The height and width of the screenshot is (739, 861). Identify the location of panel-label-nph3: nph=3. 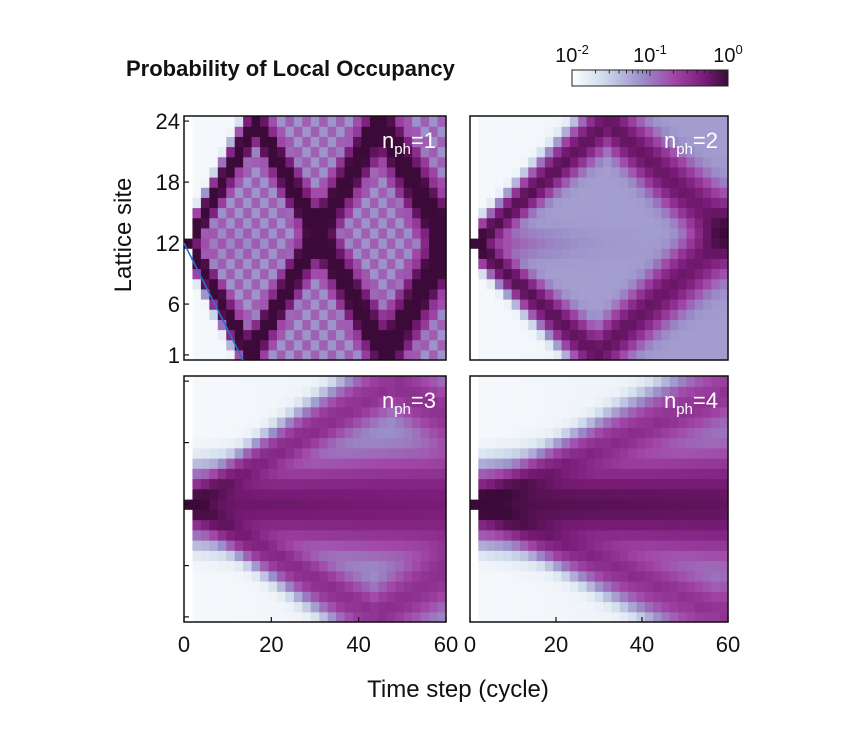
(409, 403).